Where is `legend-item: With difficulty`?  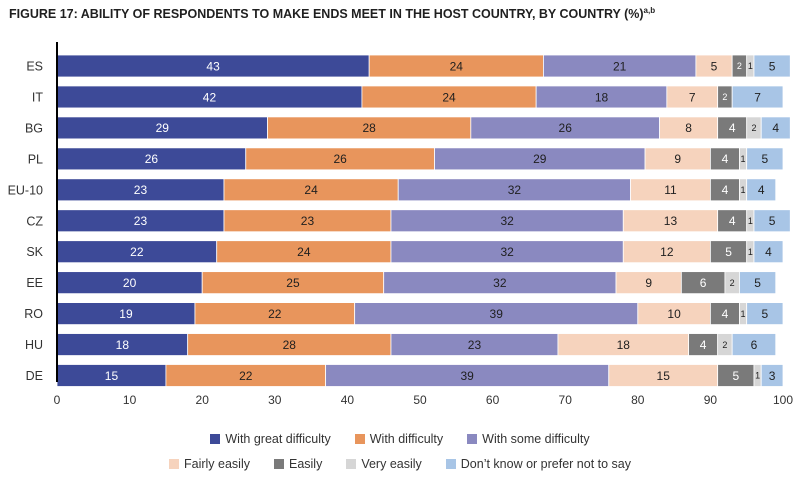
legend-item: With difficulty is located at coordinates (399, 439).